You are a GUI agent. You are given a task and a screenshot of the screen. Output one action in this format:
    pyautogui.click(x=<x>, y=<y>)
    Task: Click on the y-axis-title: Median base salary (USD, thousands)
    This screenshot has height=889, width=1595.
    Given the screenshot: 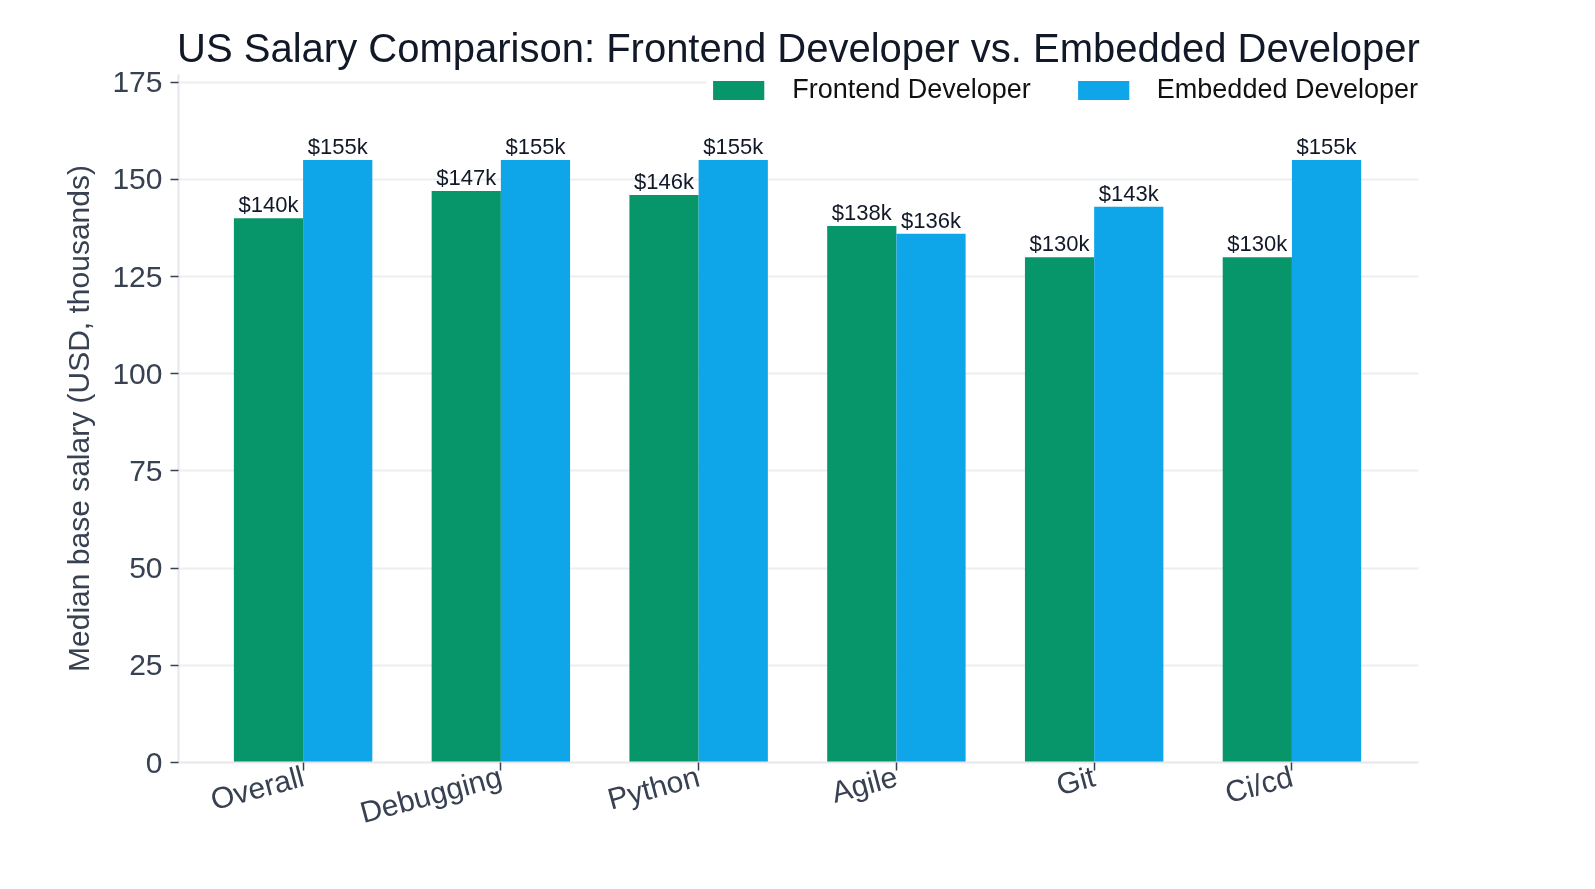 What is the action you would take?
    pyautogui.click(x=79, y=418)
    